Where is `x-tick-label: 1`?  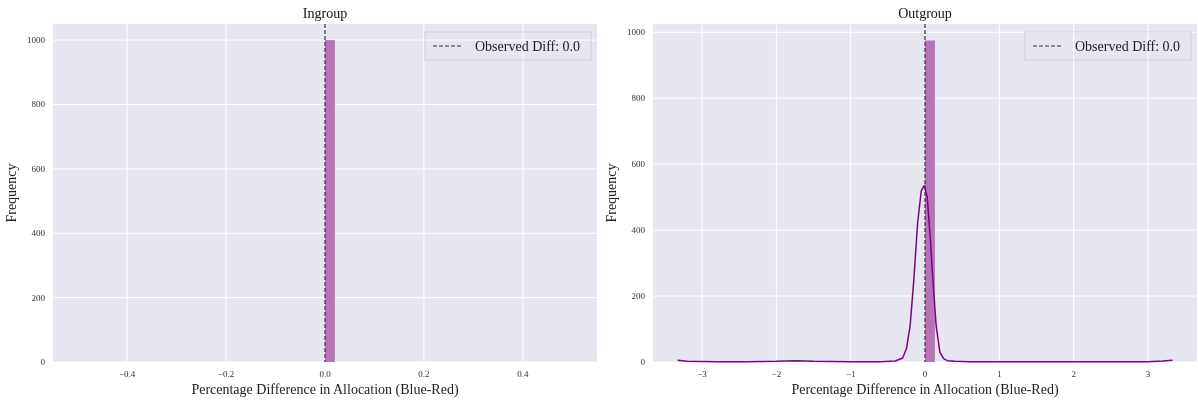
x-tick-label: 1 is located at coordinates (999, 374).